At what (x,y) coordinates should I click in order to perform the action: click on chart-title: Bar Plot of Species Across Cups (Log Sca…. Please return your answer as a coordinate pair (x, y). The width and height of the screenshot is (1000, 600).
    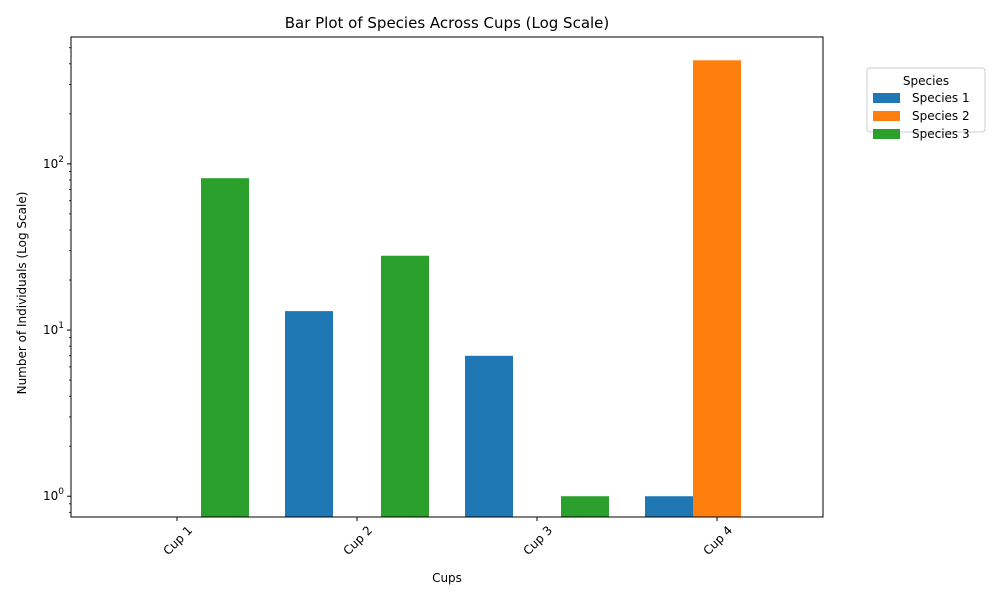
    Looking at the image, I should click on (447, 23).